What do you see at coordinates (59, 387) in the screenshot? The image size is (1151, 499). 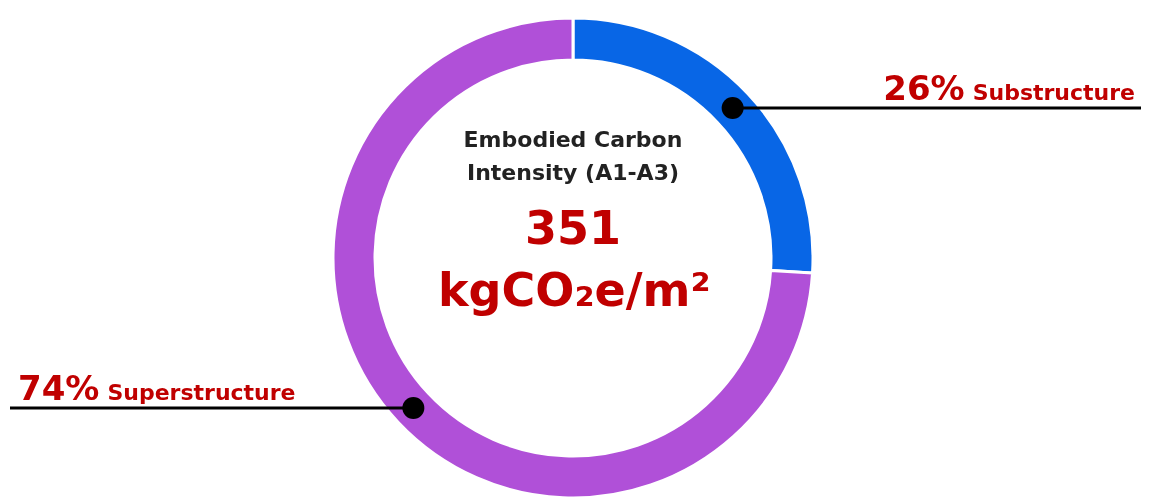 I see `data-label: 74%` at bounding box center [59, 387].